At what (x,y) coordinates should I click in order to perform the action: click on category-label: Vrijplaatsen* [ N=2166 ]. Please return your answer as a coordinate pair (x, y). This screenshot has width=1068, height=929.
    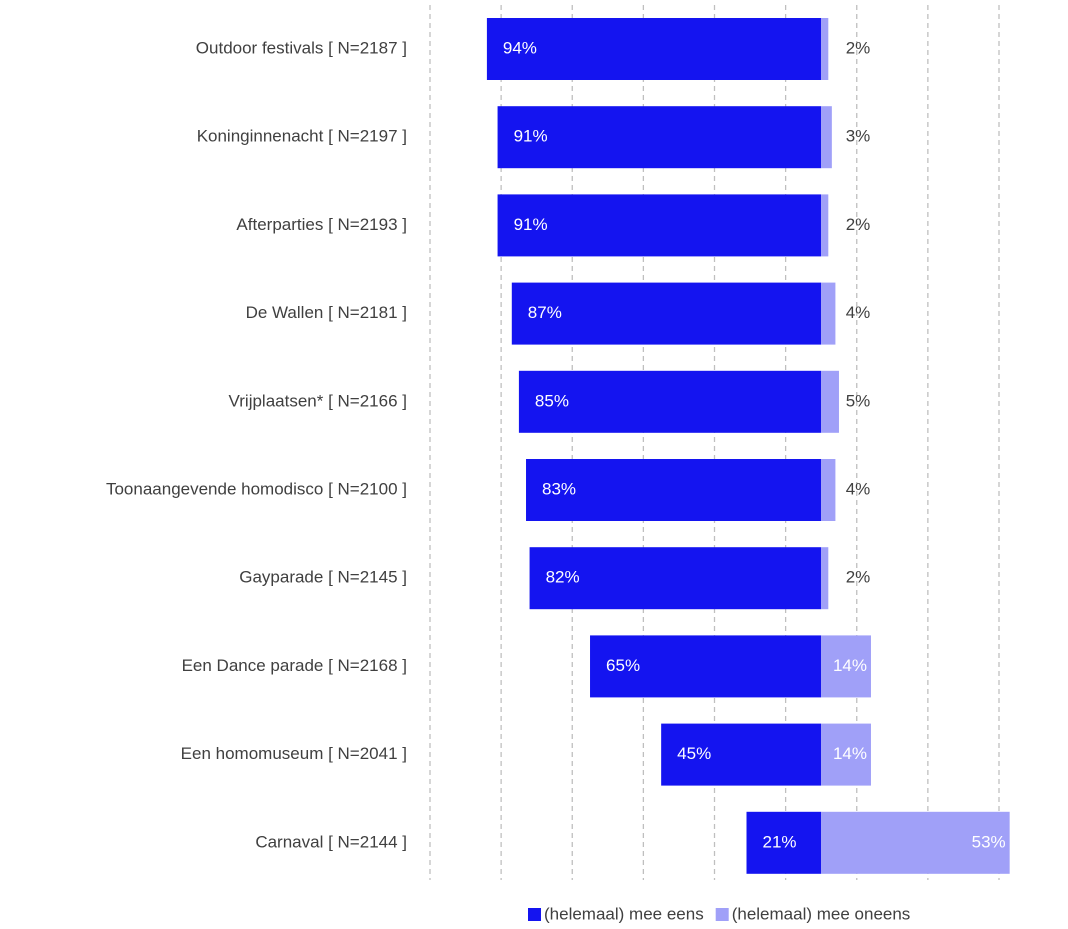
    Looking at the image, I should click on (318, 400).